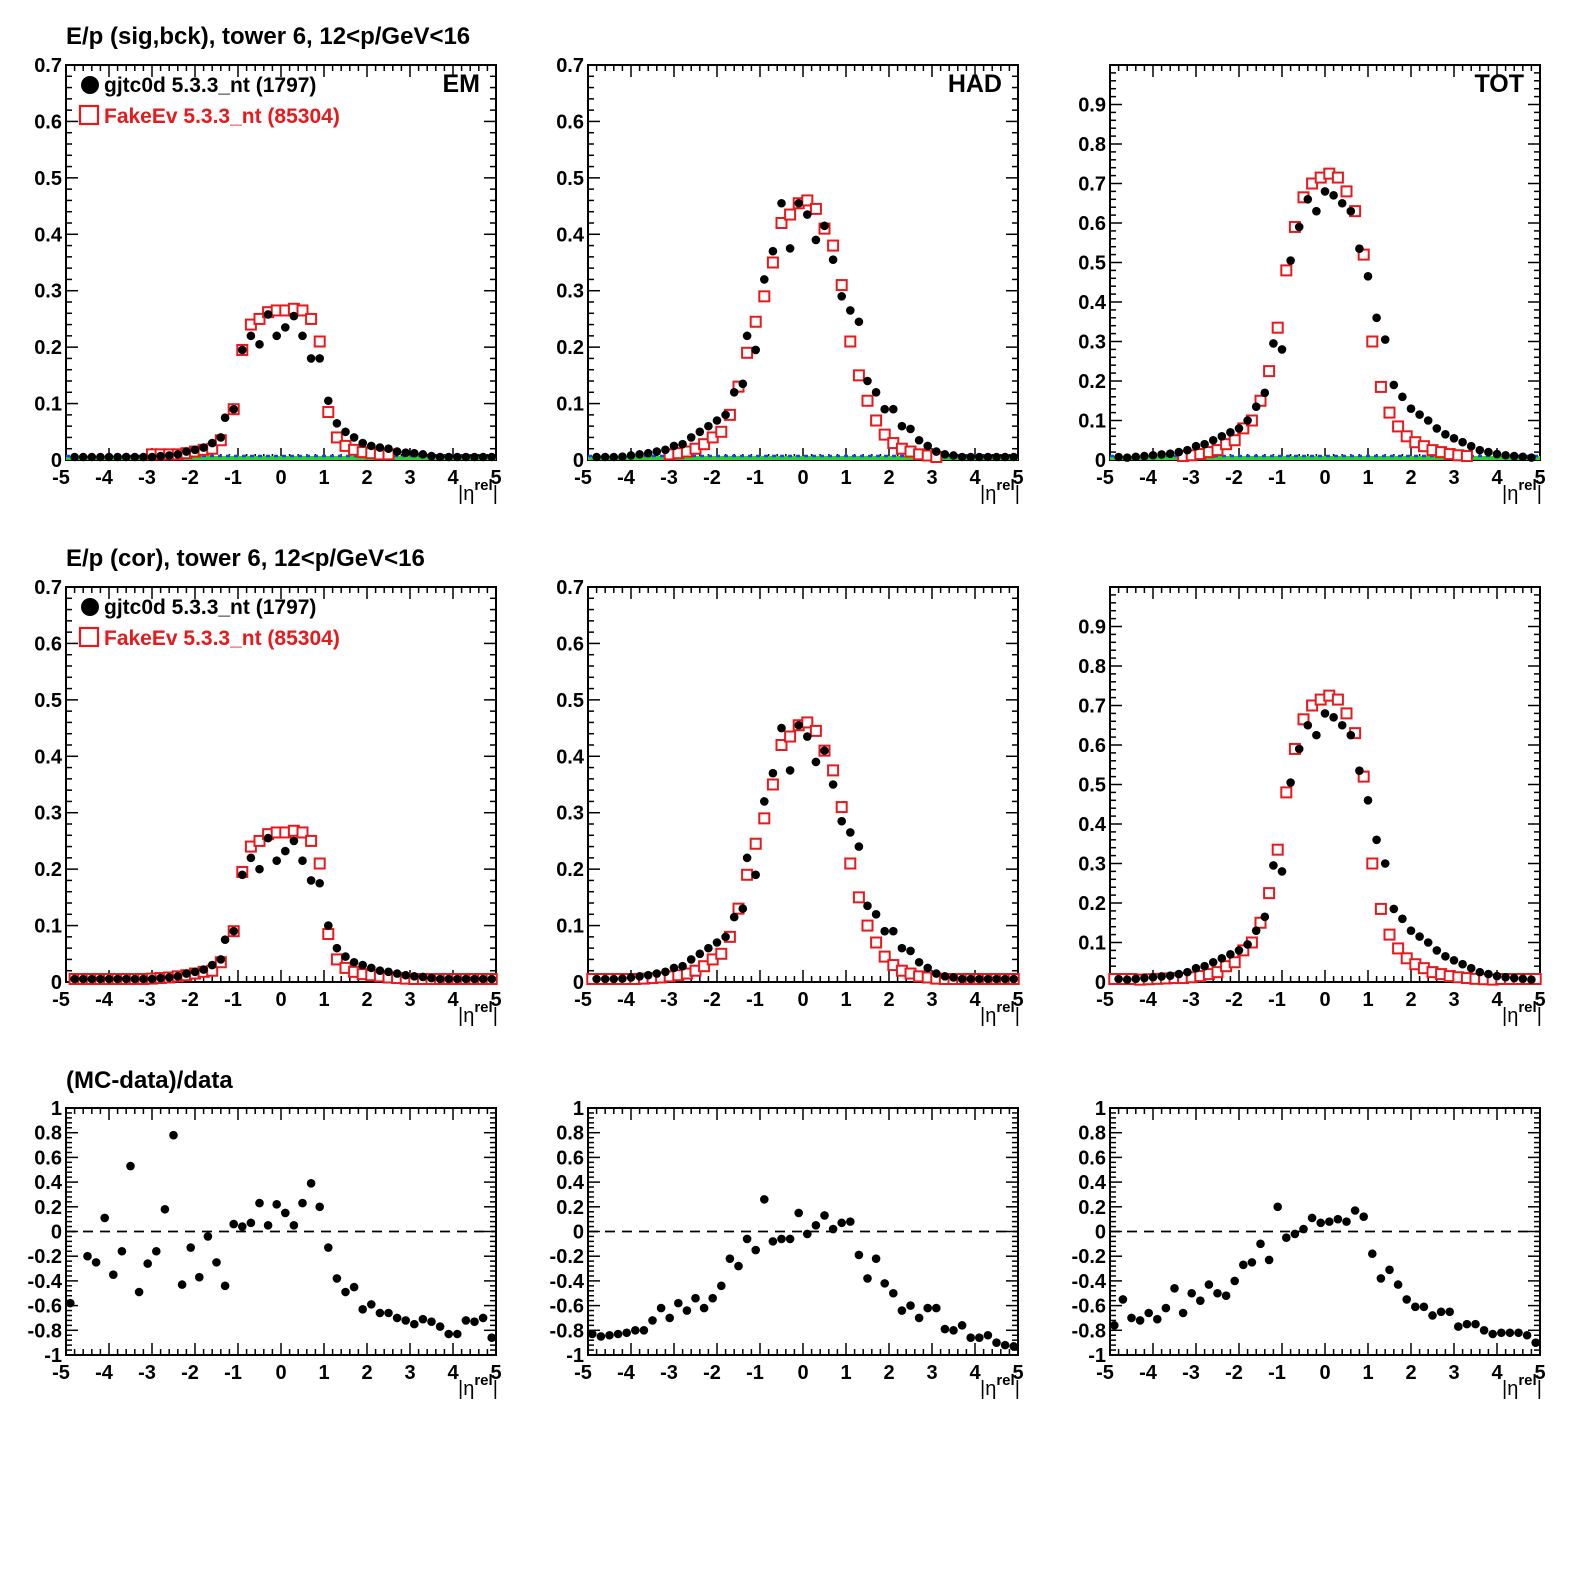  What do you see at coordinates (90, 607) in the screenshot?
I see `legend-data-marker` at bounding box center [90, 607].